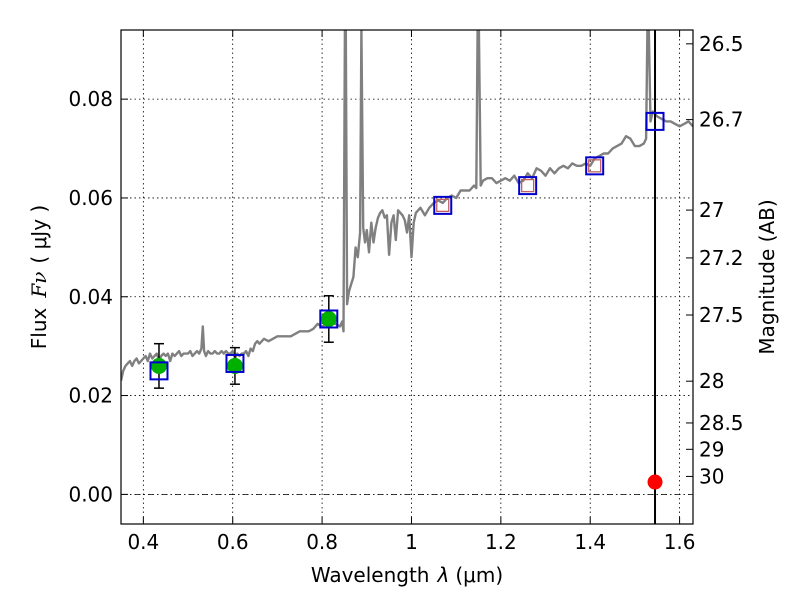 The image size is (800, 604). What do you see at coordinates (711, 381) in the screenshot?
I see `y2-tick-label: 28` at bounding box center [711, 381].